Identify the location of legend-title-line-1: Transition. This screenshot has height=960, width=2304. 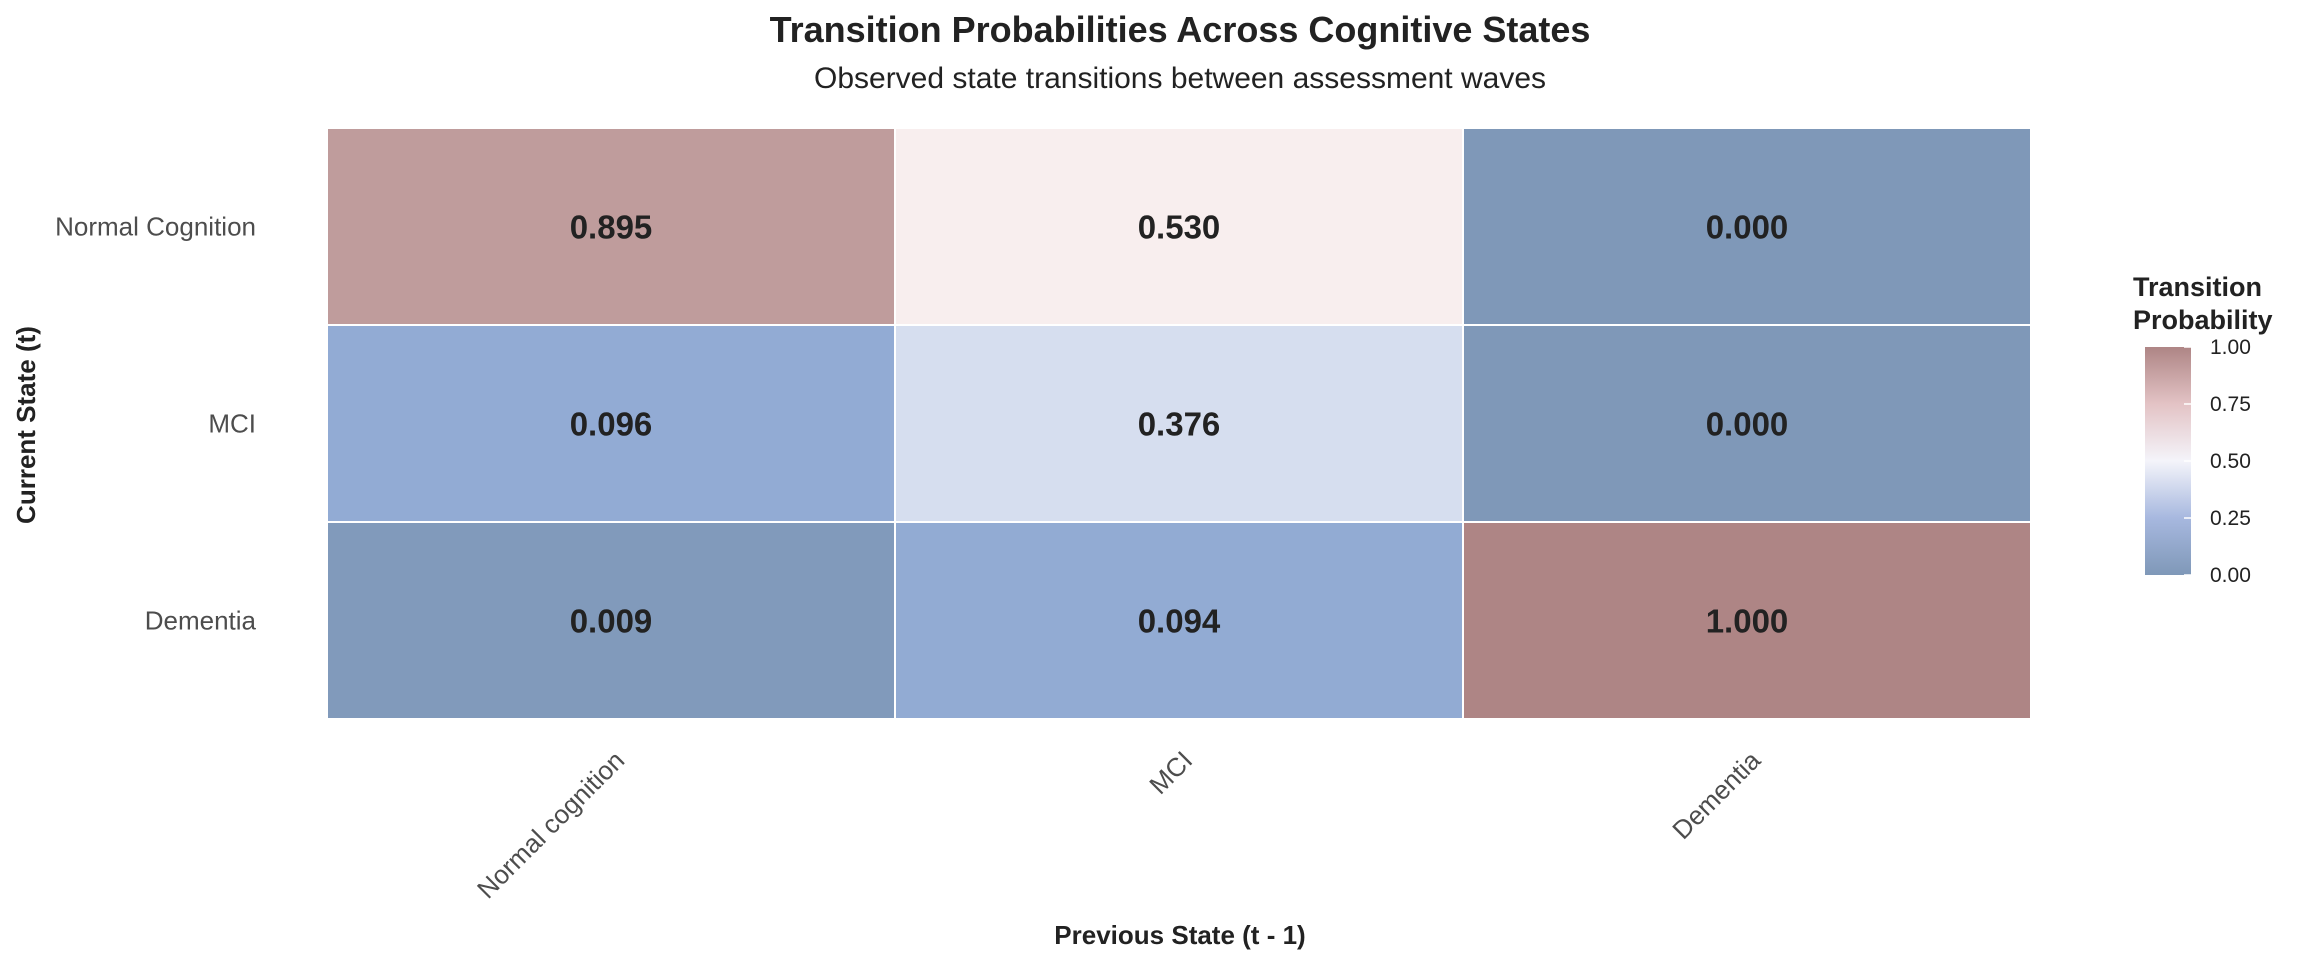
(2197, 287).